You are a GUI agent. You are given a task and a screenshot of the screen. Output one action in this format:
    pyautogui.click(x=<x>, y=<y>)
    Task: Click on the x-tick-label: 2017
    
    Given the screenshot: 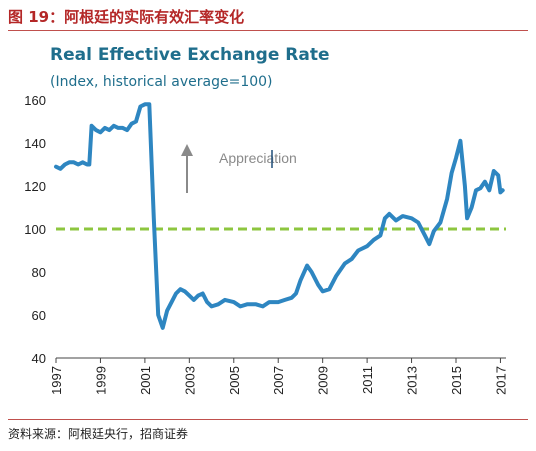 What is the action you would take?
    pyautogui.click(x=500, y=380)
    